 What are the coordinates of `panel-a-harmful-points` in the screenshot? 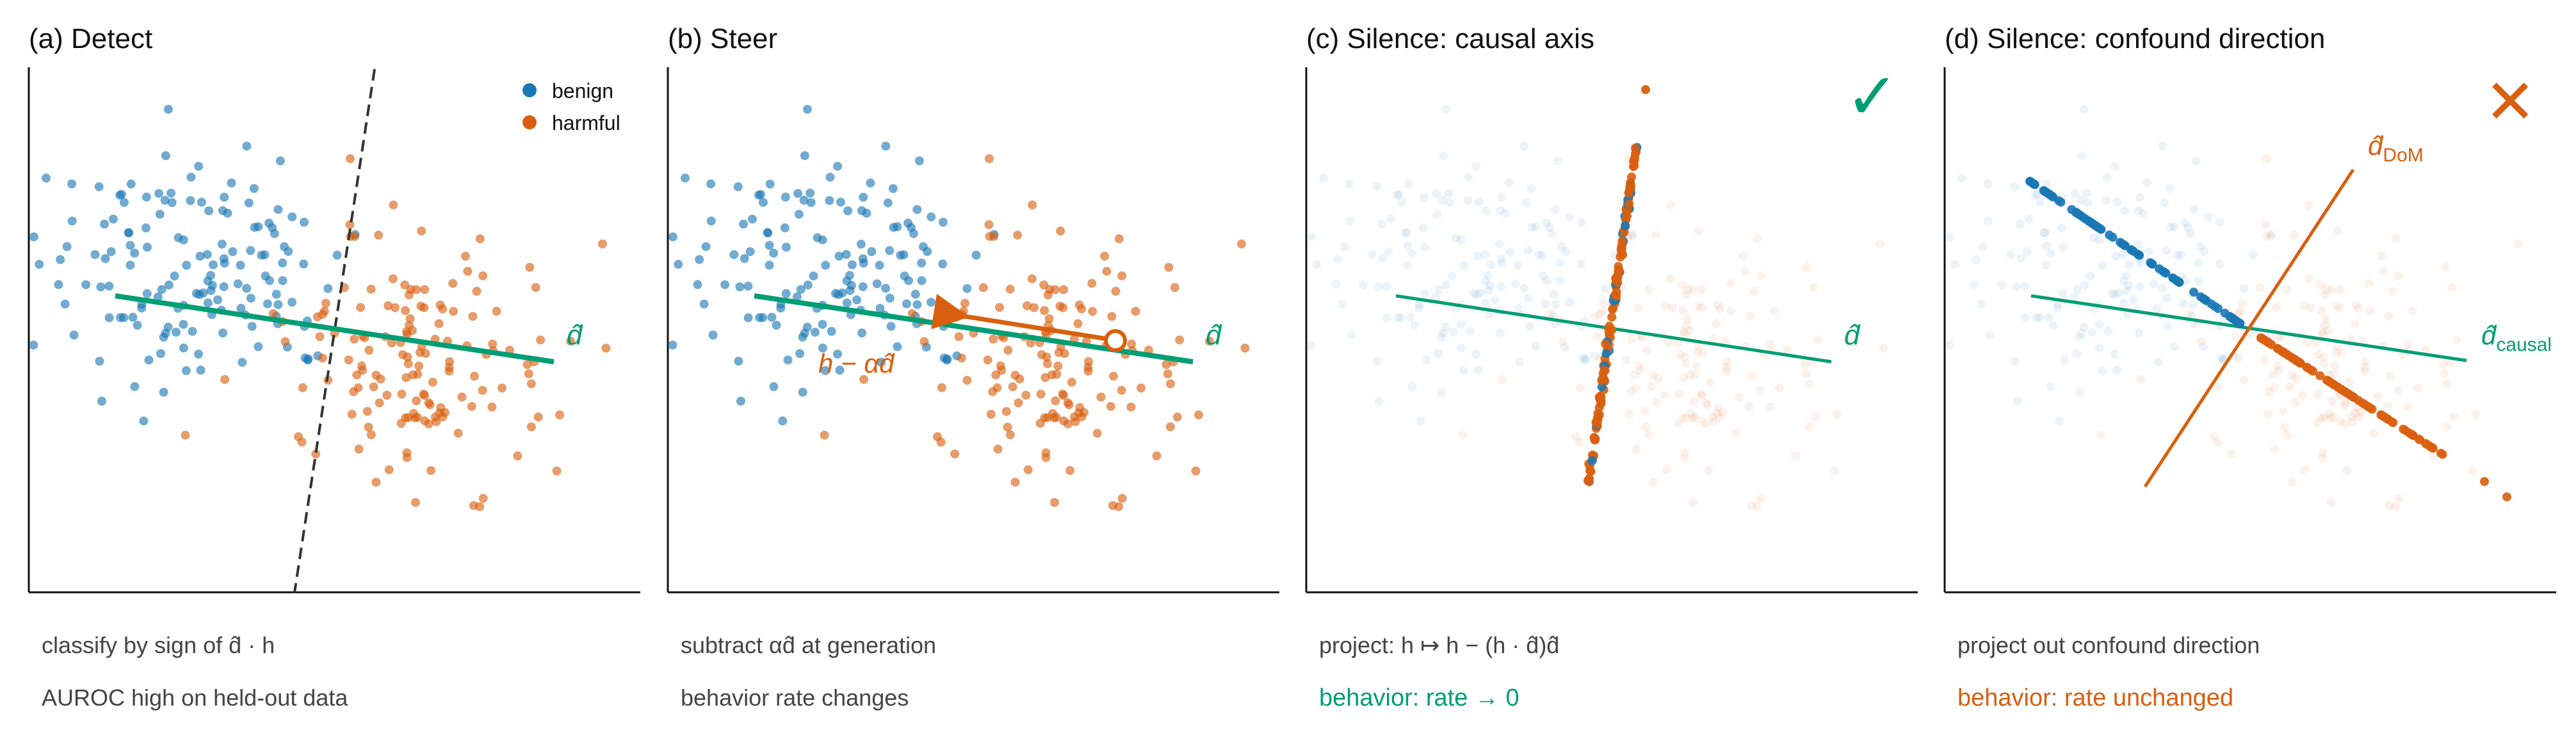 It's located at (396, 333).